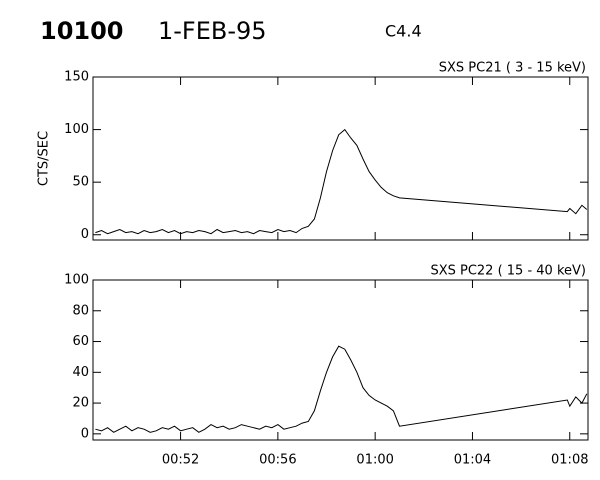 The image size is (600, 480). I want to click on x-tick-label: 00:56, so click(277, 460).